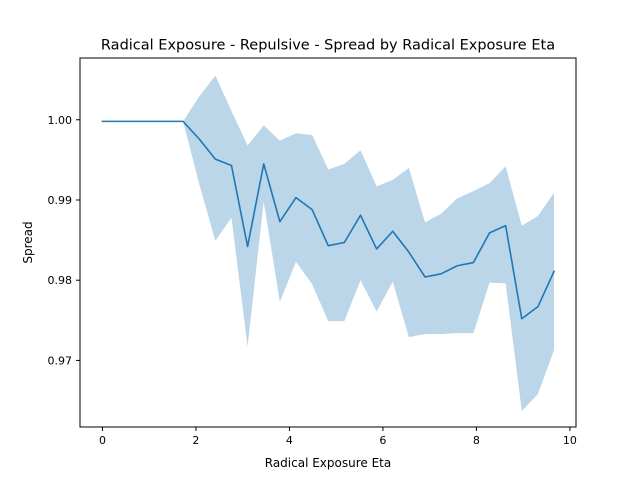  What do you see at coordinates (289, 440) in the screenshot?
I see `x-tick-label: 4` at bounding box center [289, 440].